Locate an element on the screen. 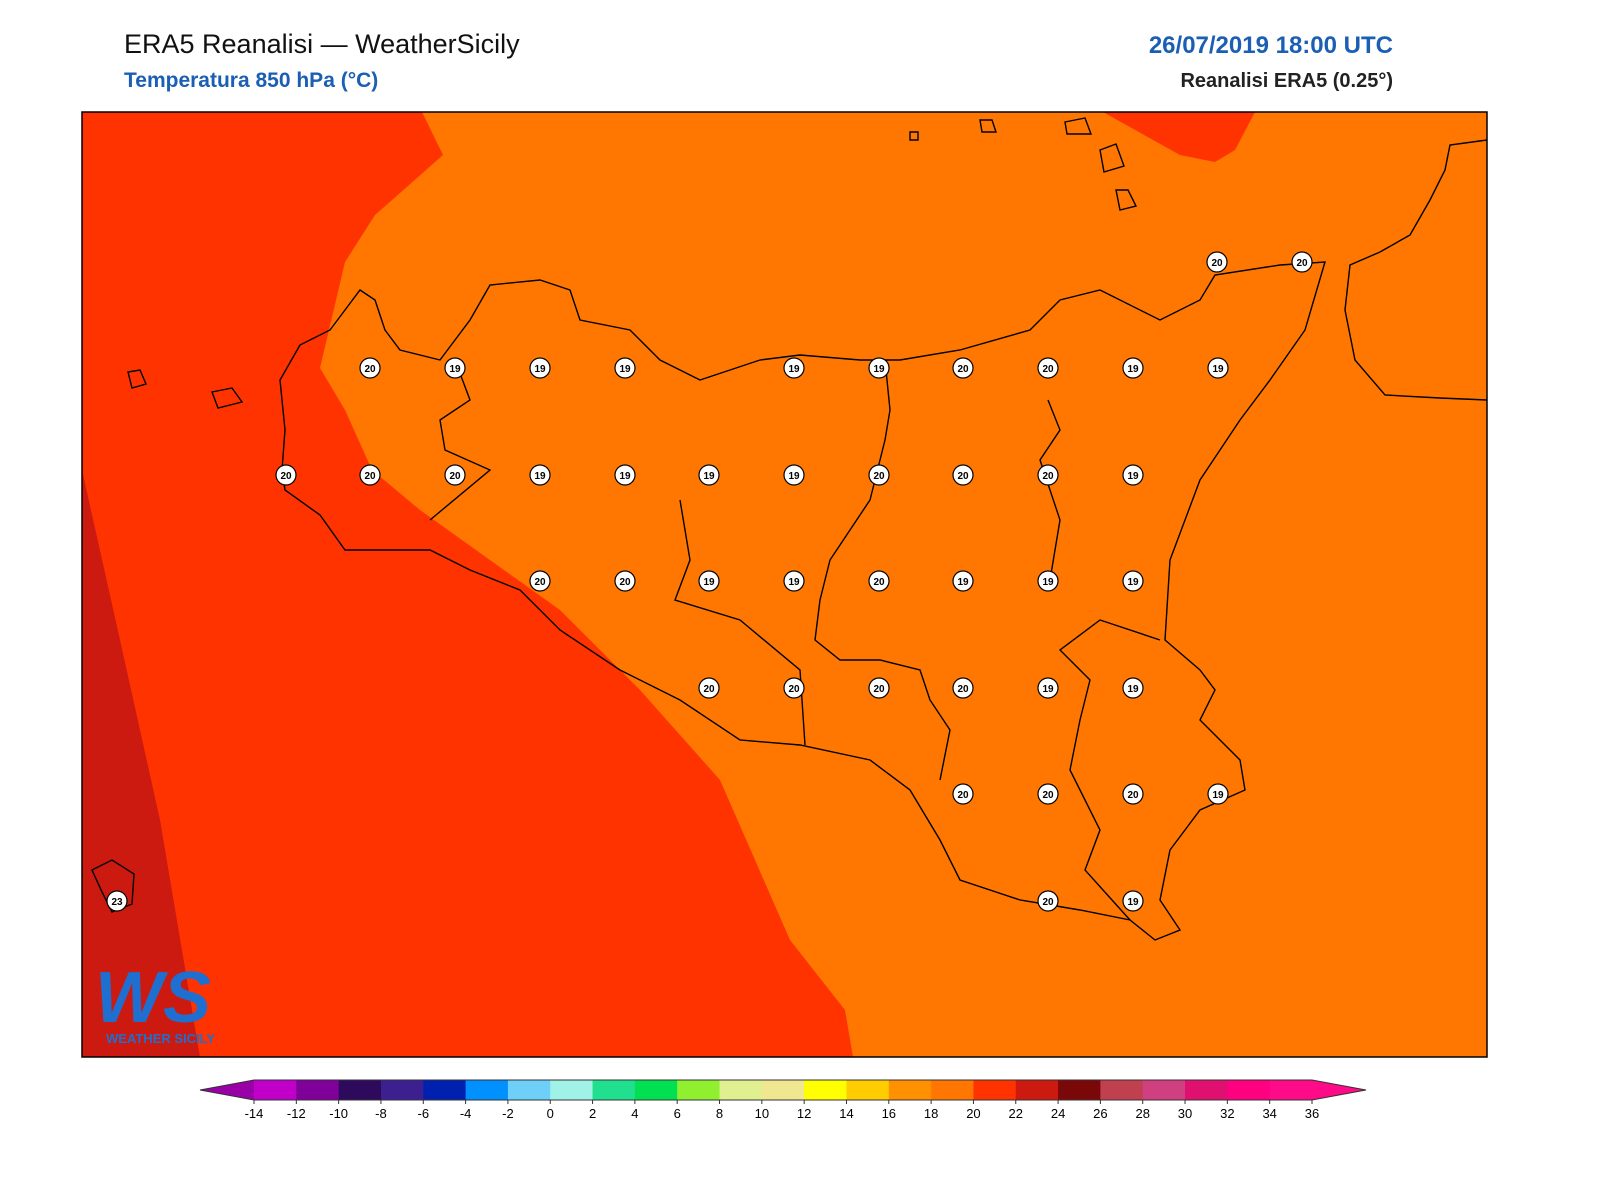  colorbar-tick-label: 18 is located at coordinates (931, 1113).